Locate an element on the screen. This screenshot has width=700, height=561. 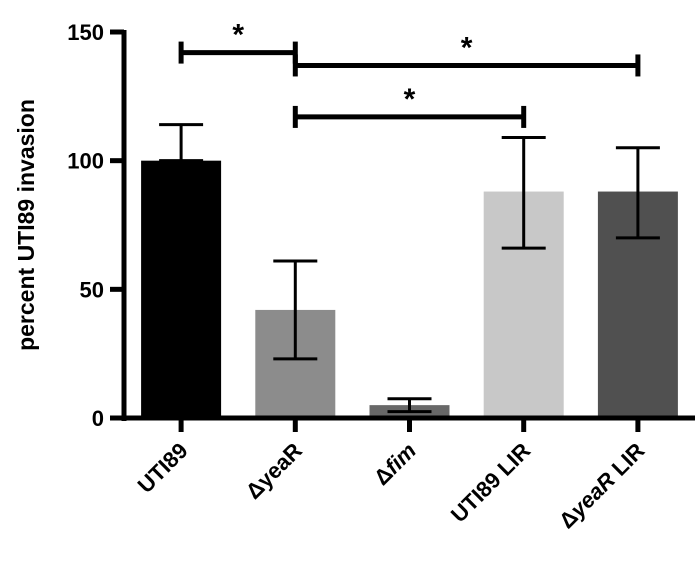
category-label-1: ΔyeaR is located at coordinates (274, 471).